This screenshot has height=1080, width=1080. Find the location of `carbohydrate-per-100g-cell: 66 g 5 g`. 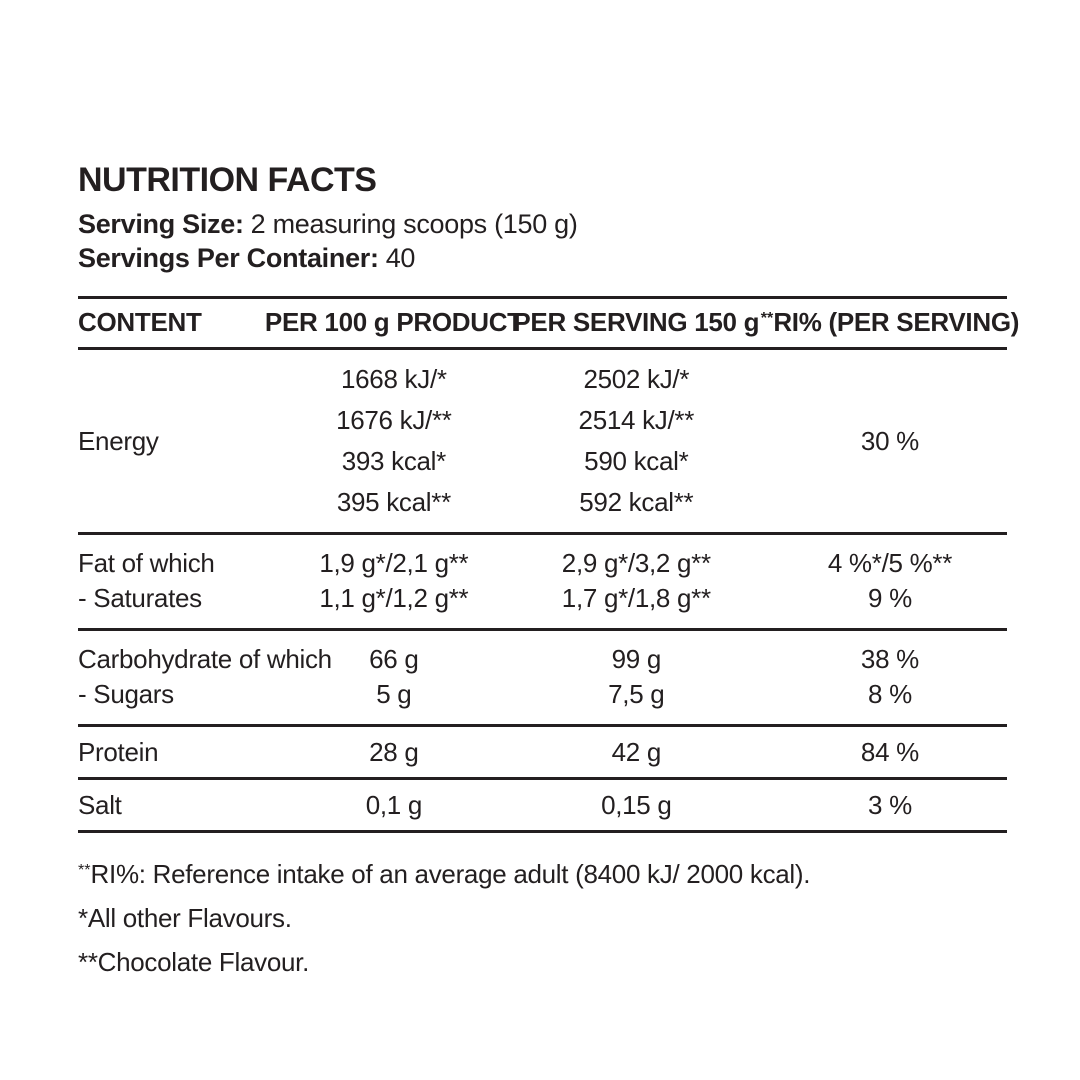

carbohydrate-per-100g-cell: 66 g 5 g is located at coordinates (393, 678).